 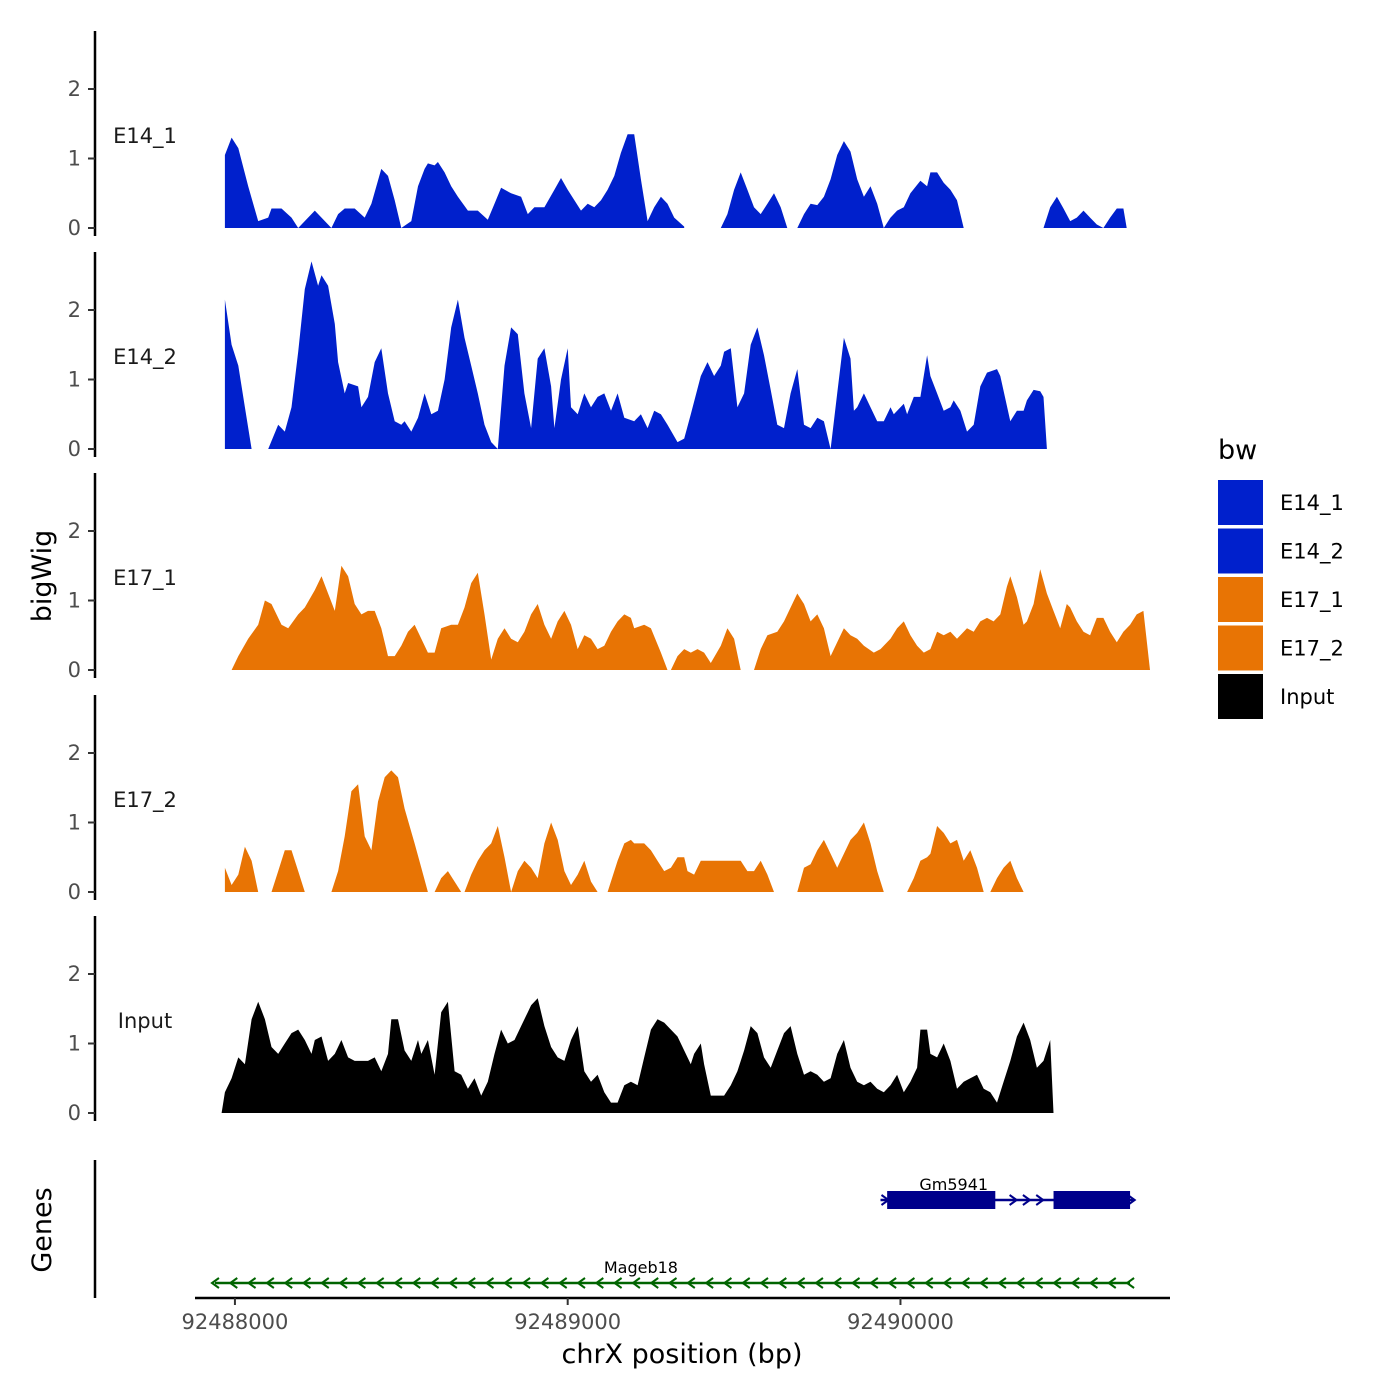 I want to click on gene-Mageb18: Mageb18, so click(x=672, y=1273).